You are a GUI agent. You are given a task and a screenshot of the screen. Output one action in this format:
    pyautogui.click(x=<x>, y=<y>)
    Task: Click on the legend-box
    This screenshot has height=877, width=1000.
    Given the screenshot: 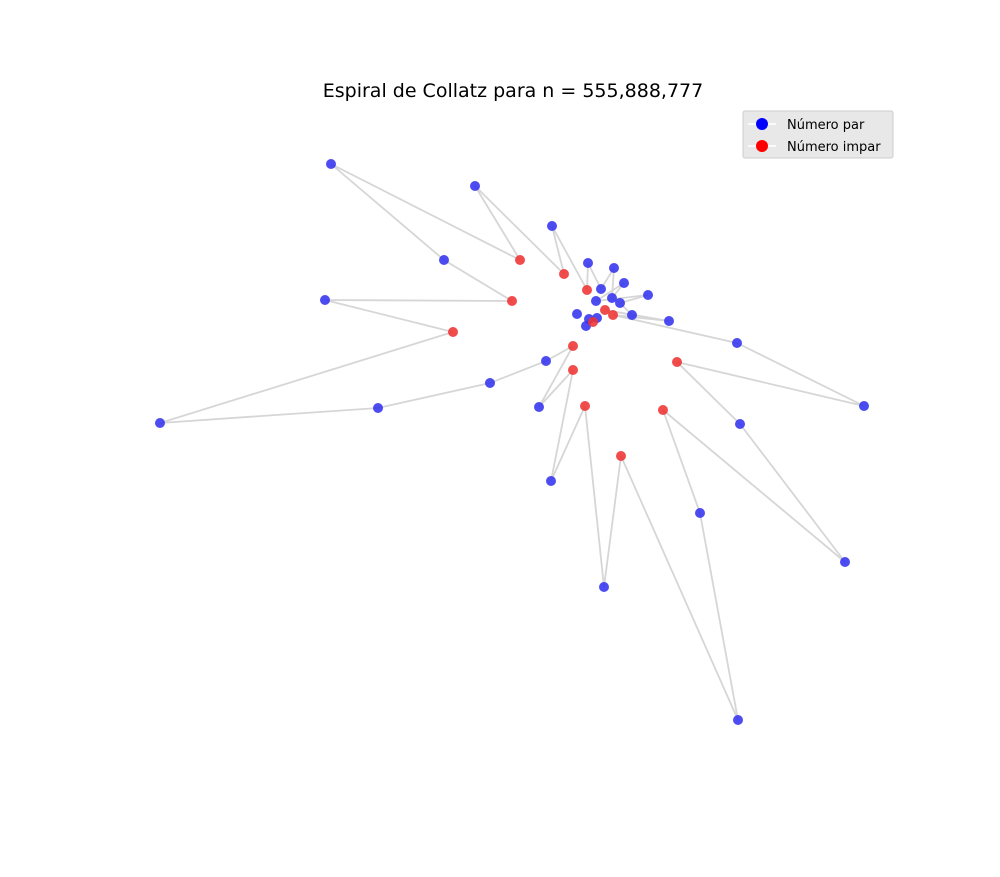 What is the action you would take?
    pyautogui.click(x=818, y=134)
    